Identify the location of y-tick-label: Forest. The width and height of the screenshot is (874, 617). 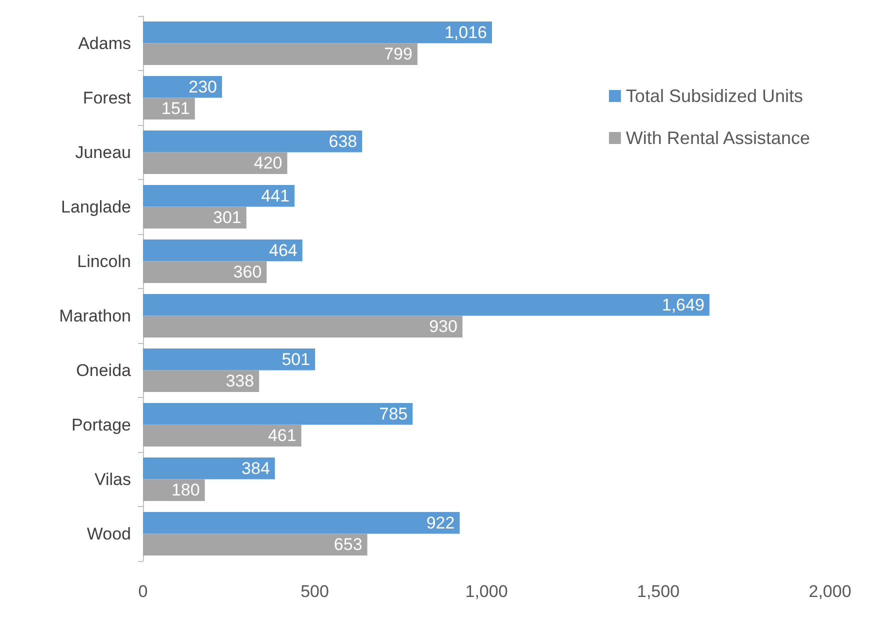
(107, 98).